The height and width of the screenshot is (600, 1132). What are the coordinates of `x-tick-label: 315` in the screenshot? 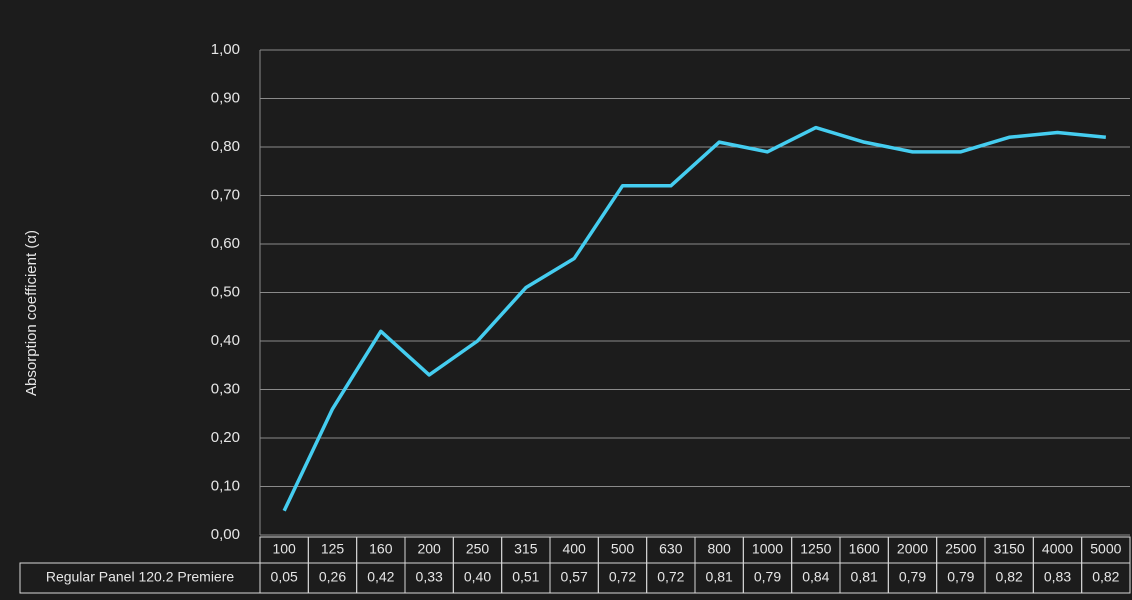 It's located at (526, 549).